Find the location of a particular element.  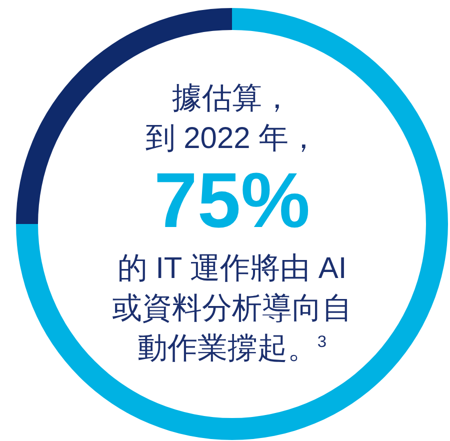

text: 據估算， is located at coordinates (232, 99).